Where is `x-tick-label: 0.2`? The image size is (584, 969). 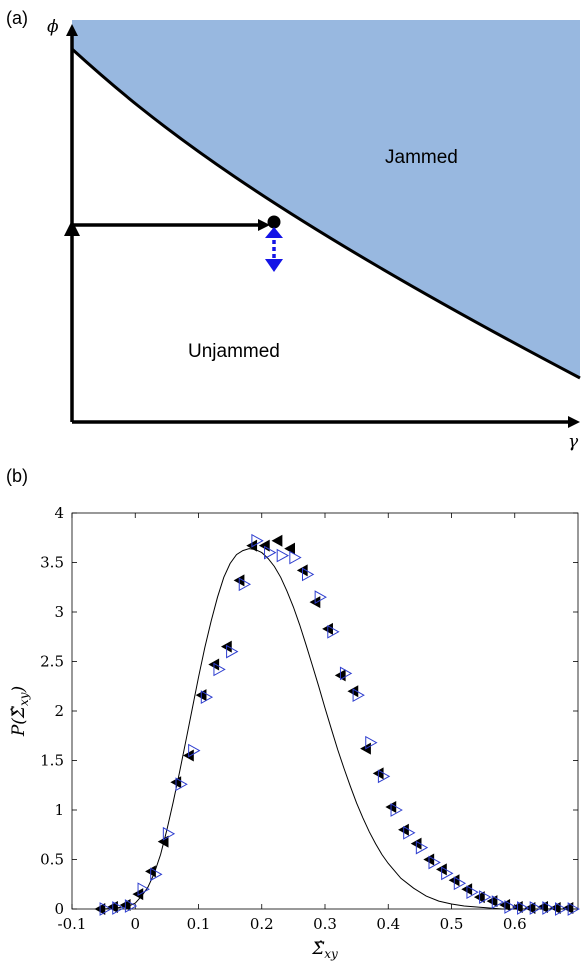 x-tick-label: 0.2 is located at coordinates (262, 924).